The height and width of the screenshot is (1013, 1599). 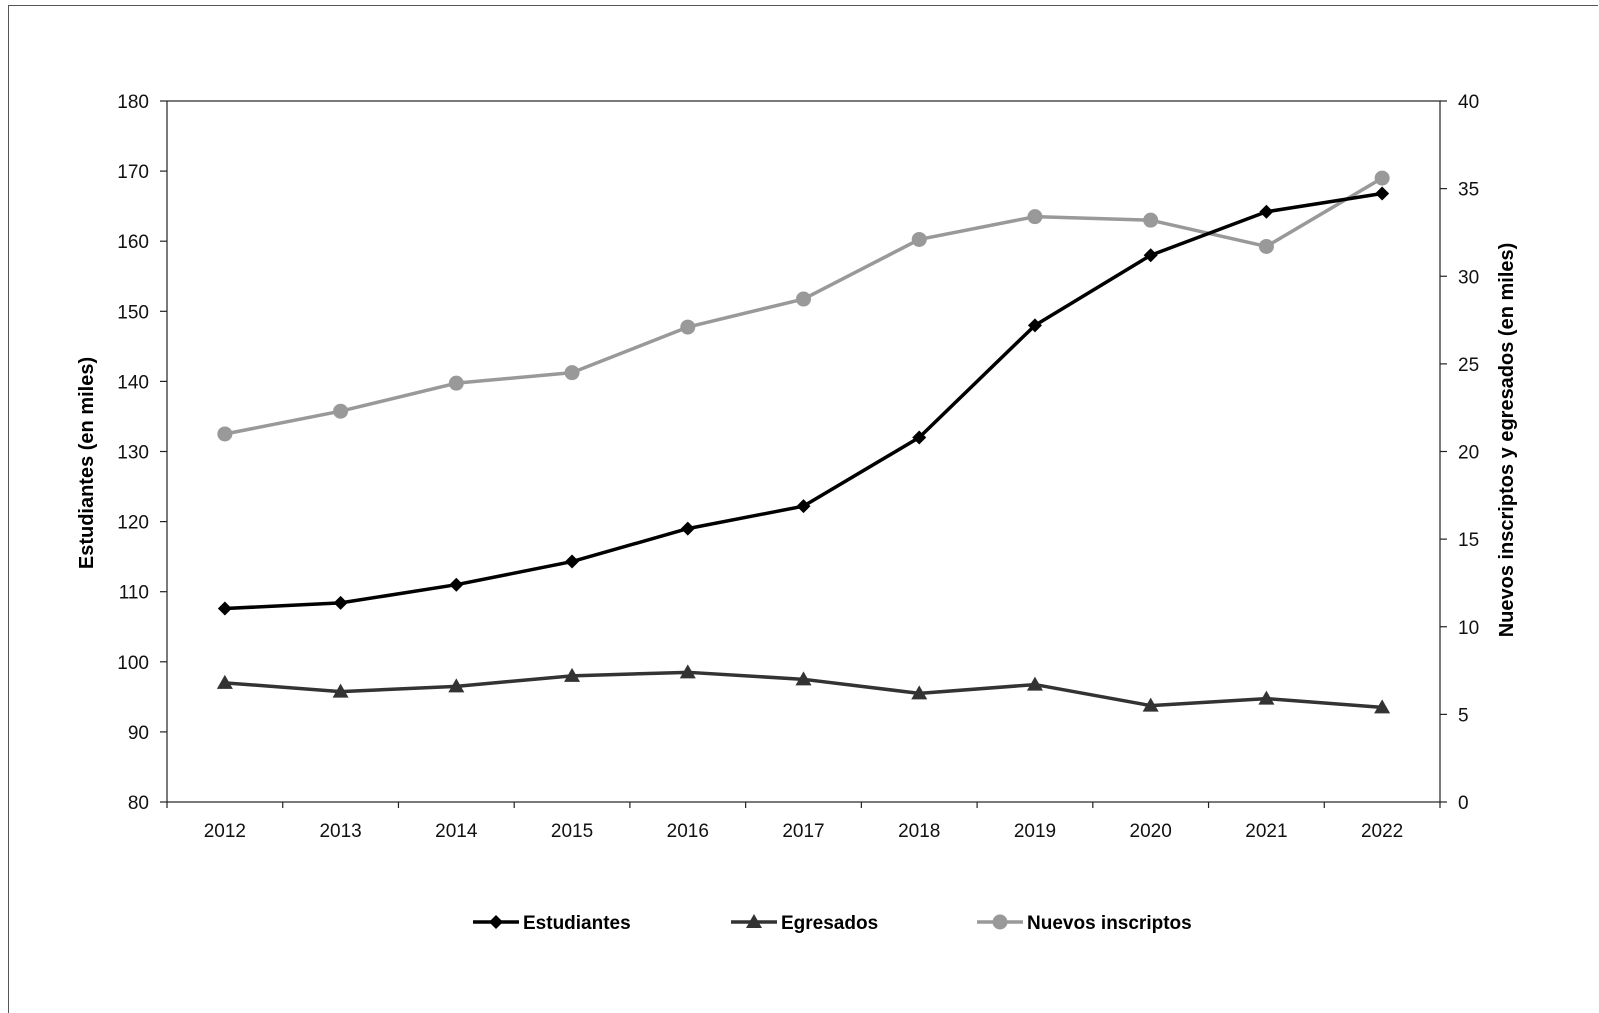 I want to click on x-tick-label: 2019, so click(x=1035, y=831).